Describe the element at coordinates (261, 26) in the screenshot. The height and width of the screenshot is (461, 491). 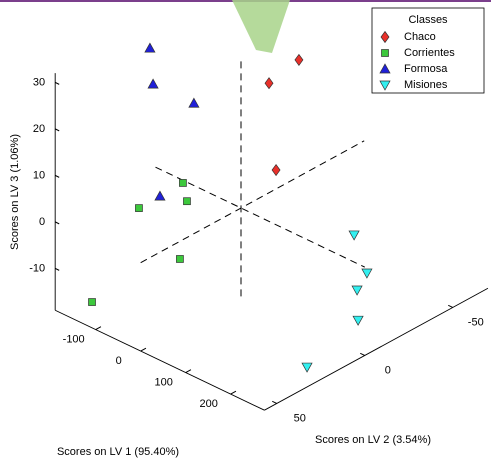
I see `overlay-shape` at that location.